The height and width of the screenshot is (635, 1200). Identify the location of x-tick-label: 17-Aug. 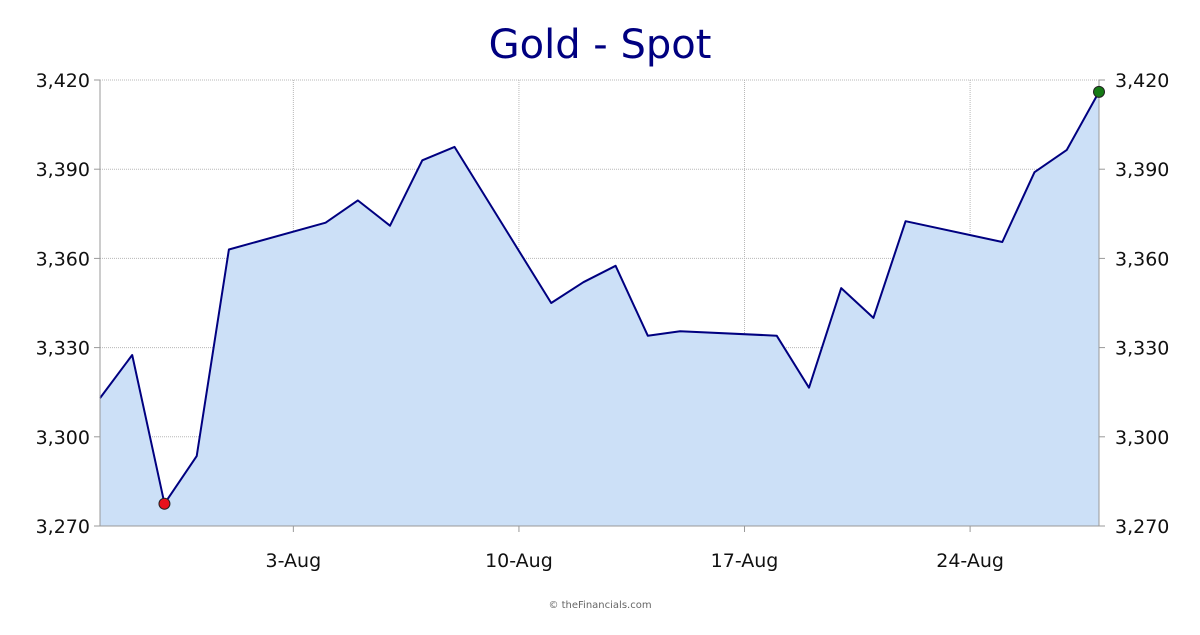
(745, 561).